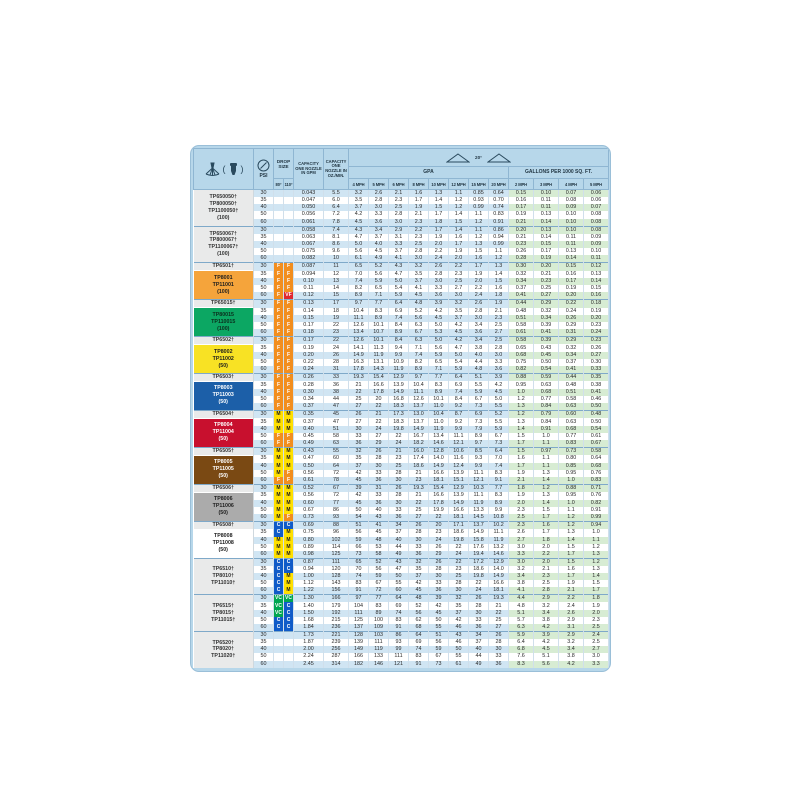 This screenshot has width=800, height=800. Describe the element at coordinates (283, 163) in the screenshot. I see `drop-size-header: DROP SIZE` at that location.